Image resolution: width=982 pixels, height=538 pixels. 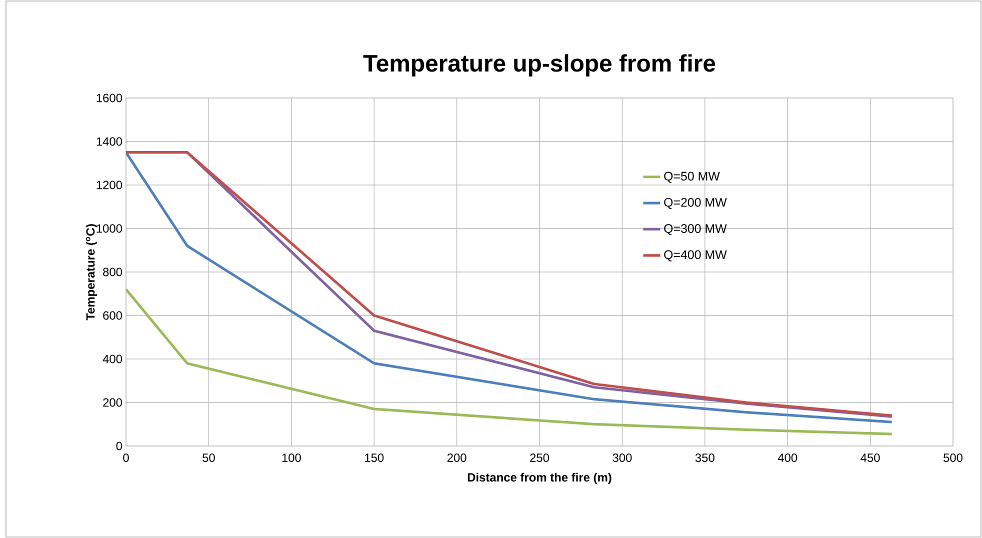 What do you see at coordinates (788, 458) in the screenshot?
I see `x-tick-label: 400` at bounding box center [788, 458].